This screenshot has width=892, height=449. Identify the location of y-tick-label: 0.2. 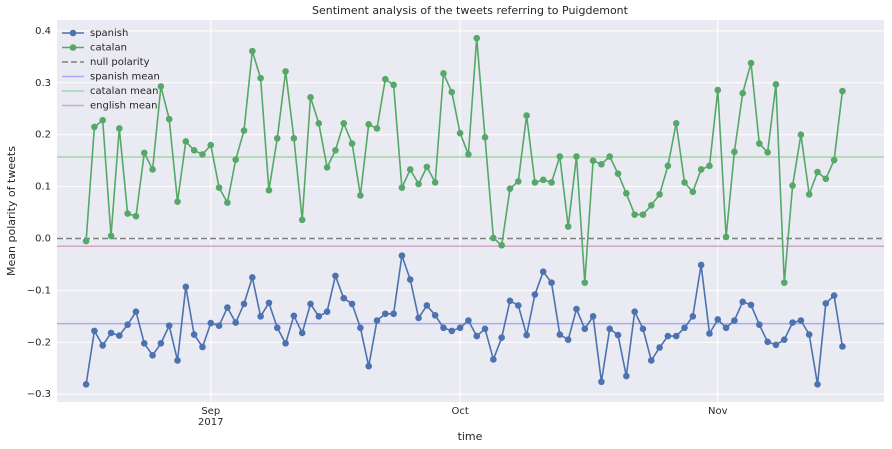
(43, 135).